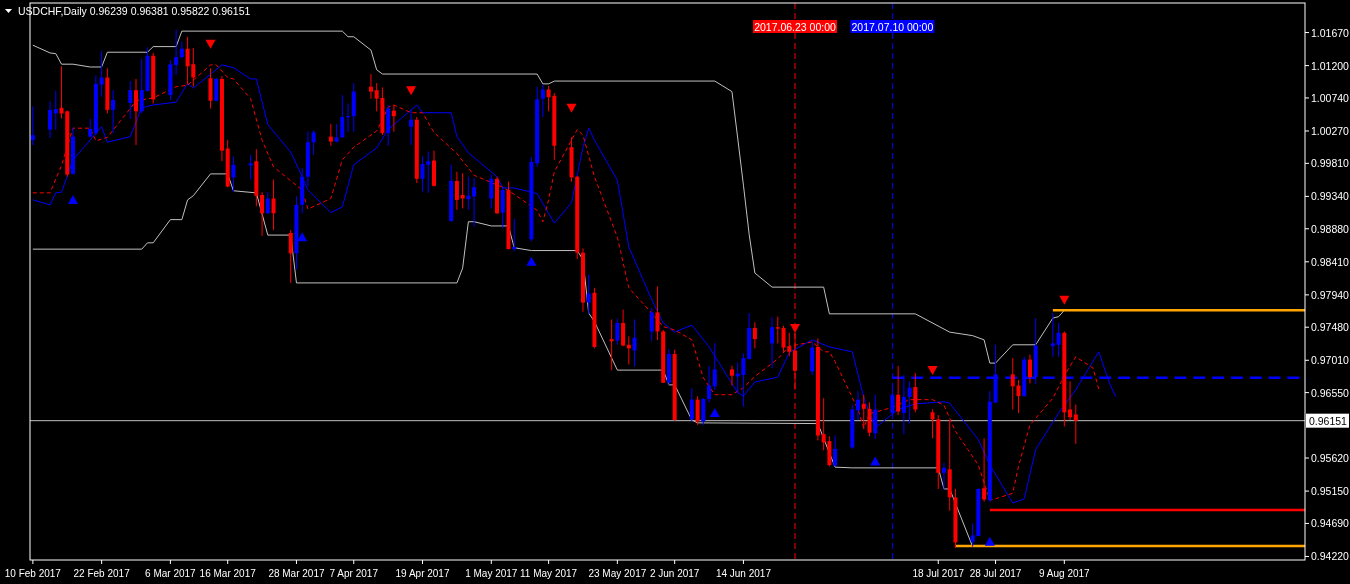  I want to click on y-tick-label: 0.97010, so click(1330, 360).